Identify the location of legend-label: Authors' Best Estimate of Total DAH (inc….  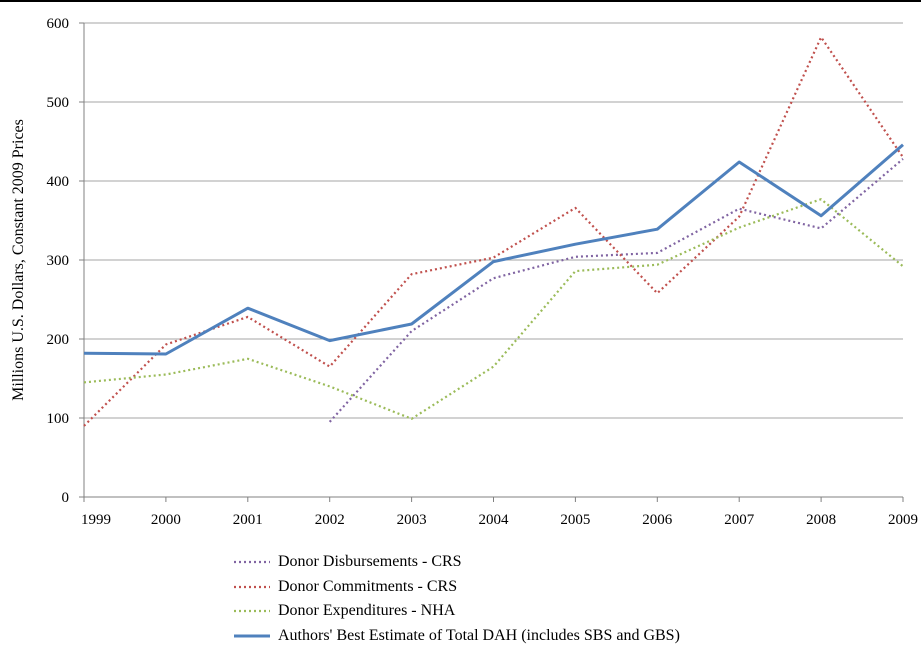
(479, 635).